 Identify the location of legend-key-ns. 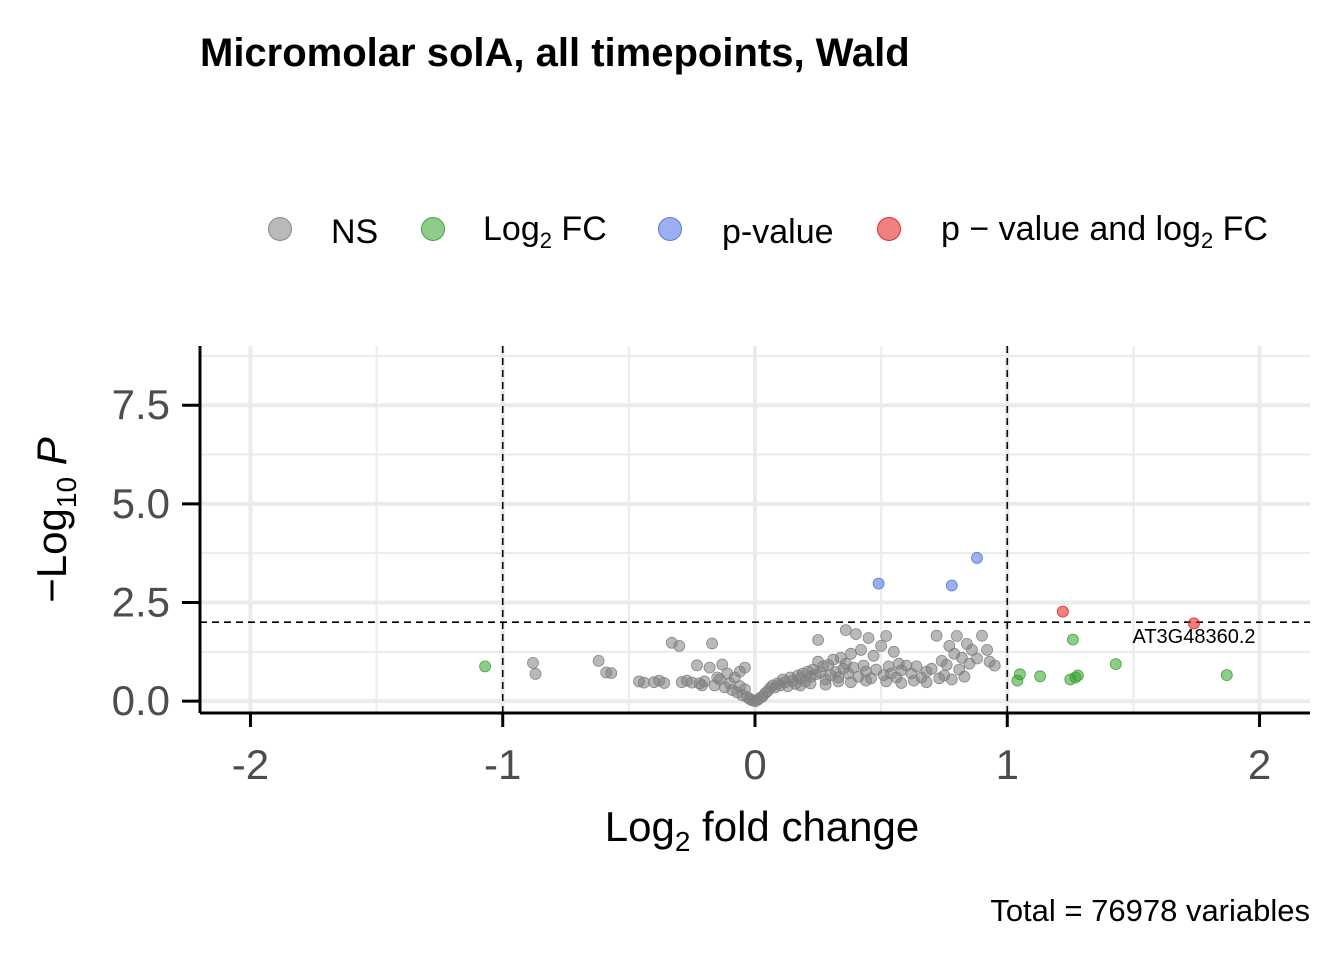
(280, 229).